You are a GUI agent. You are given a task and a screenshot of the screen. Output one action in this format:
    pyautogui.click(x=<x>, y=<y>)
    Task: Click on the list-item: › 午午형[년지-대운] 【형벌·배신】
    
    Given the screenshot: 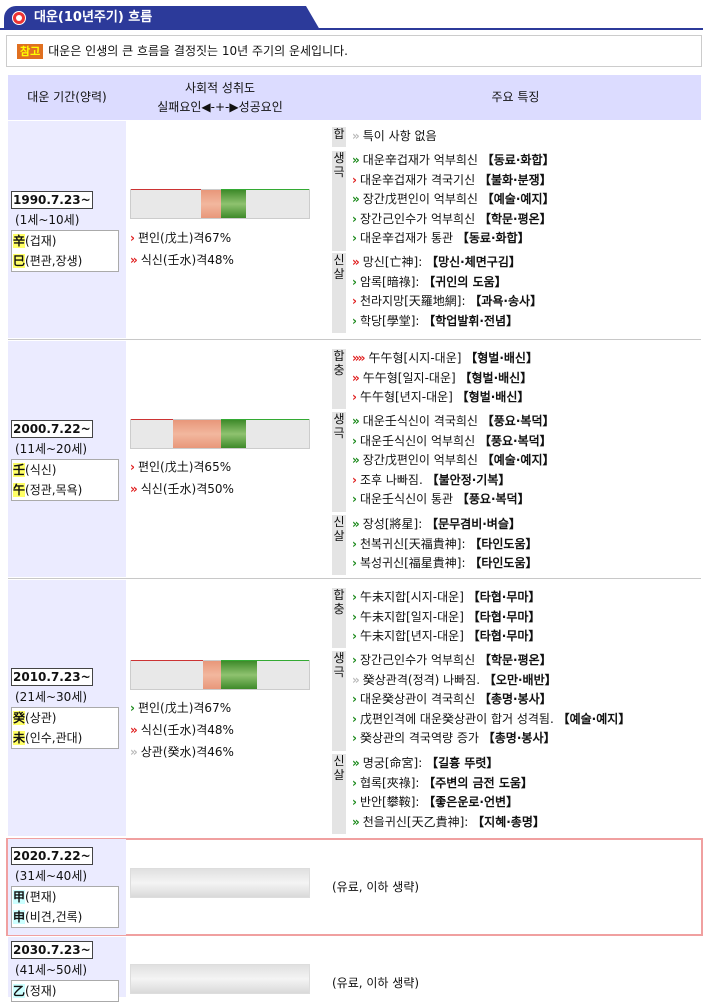 What is the action you would take?
    pyautogui.click(x=441, y=397)
    